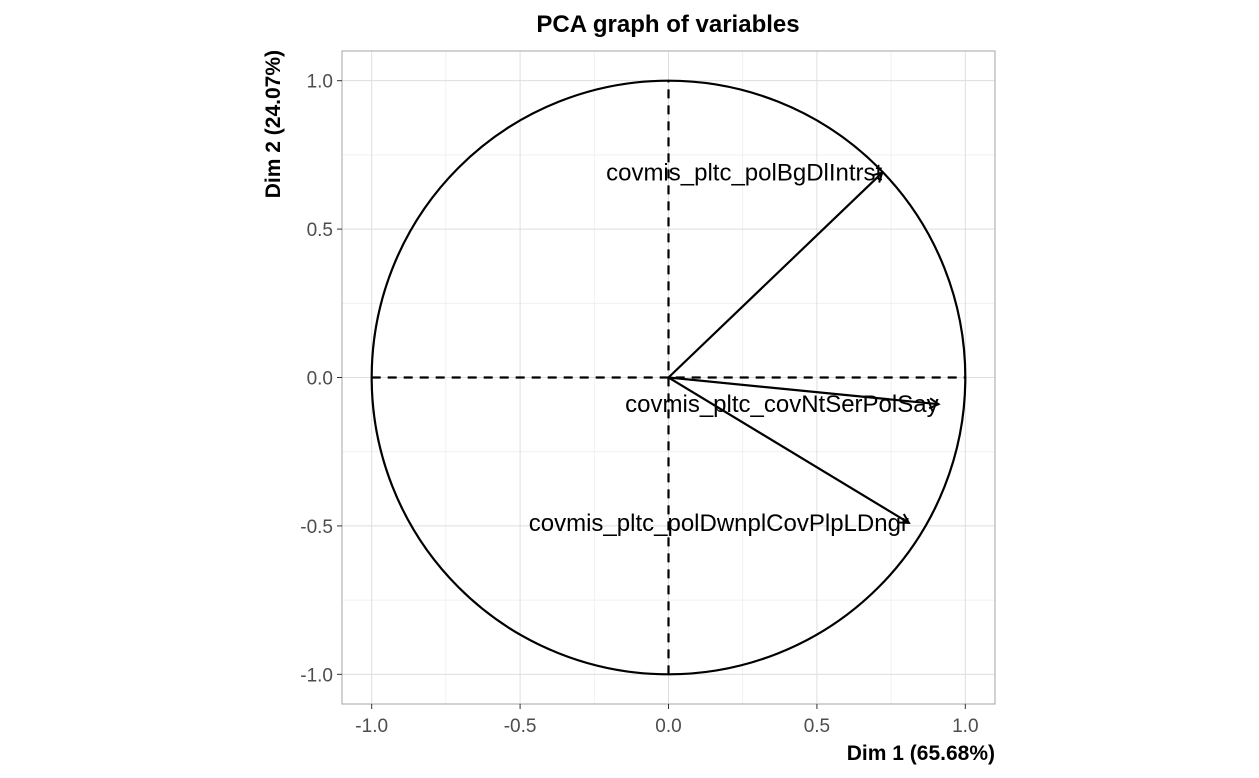 The image size is (1259, 778). What do you see at coordinates (965, 726) in the screenshot?
I see `x-tick-label: 1.0` at bounding box center [965, 726].